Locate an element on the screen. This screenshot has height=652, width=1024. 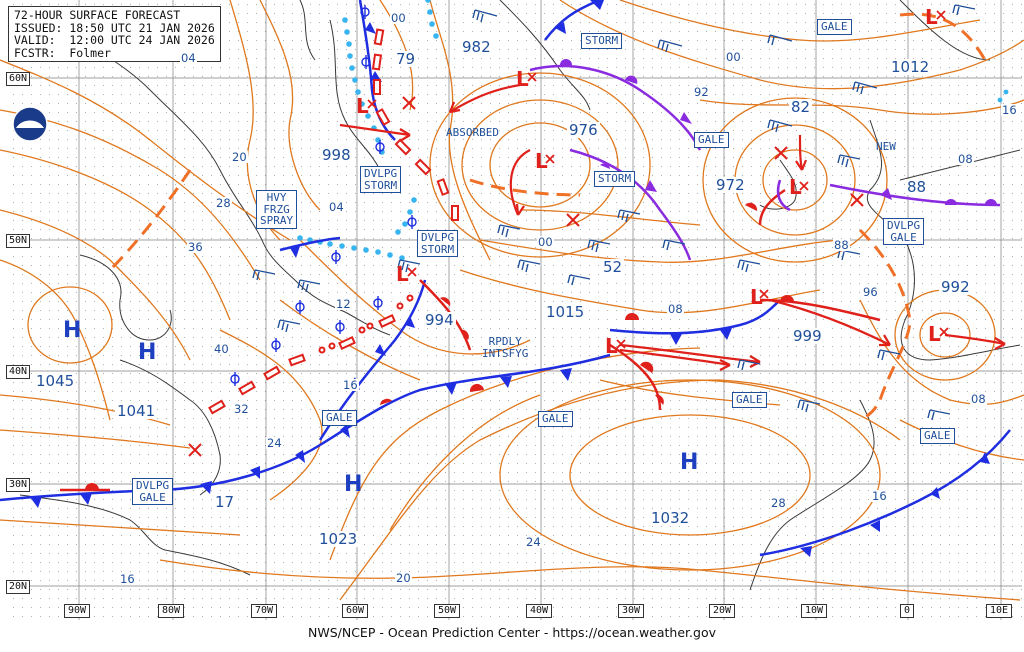
central-pressure-value: 1045 is located at coordinates (55, 381).